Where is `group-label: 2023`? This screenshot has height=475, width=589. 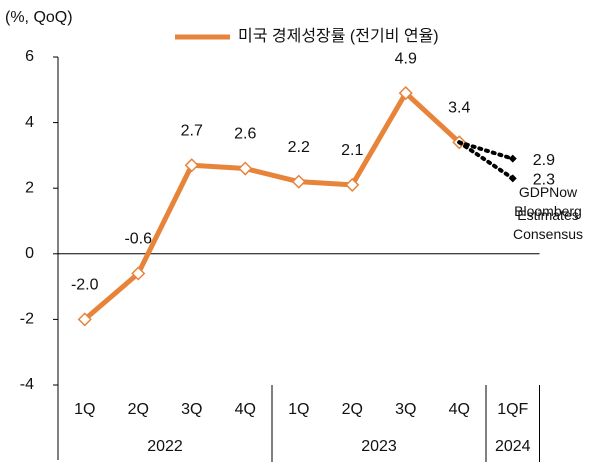
group-label: 2023 is located at coordinates (379, 446).